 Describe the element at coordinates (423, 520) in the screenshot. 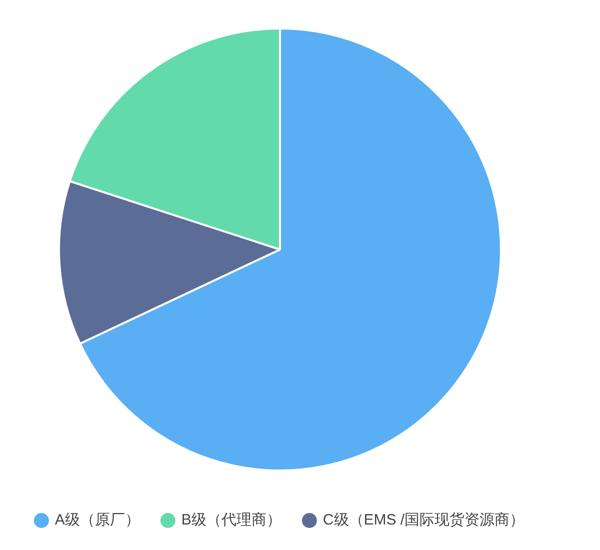

I see `legend-label: C级（EMS /国际现货资源商）` at that location.